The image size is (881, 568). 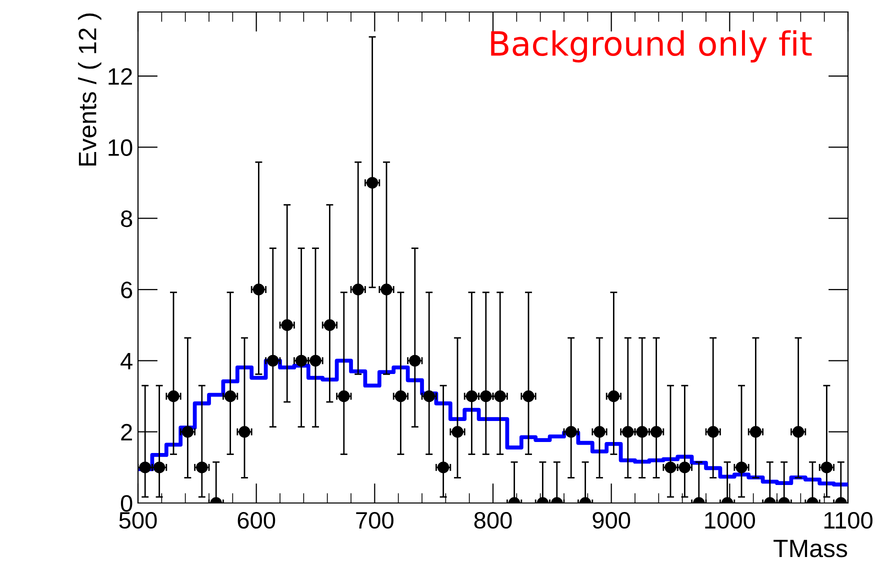 What do you see at coordinates (811, 549) in the screenshot?
I see `x-axis-title: TMass` at bounding box center [811, 549].